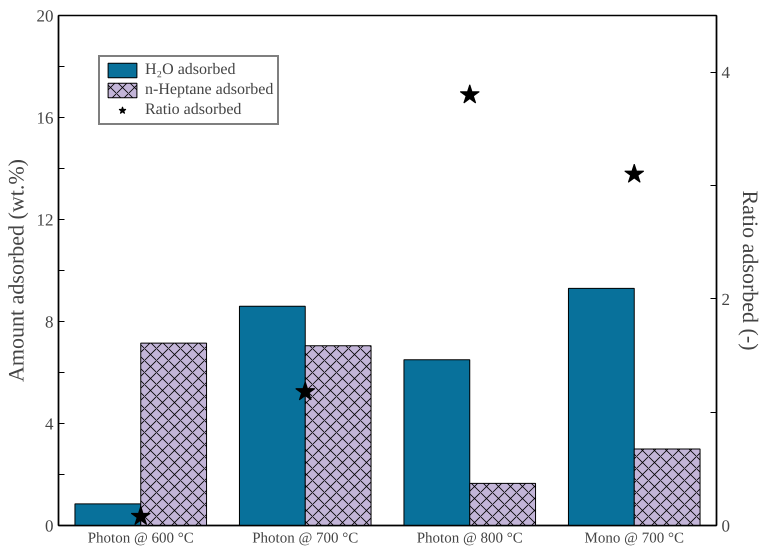  I want to click on y-tick-label: 4, so click(49, 424).